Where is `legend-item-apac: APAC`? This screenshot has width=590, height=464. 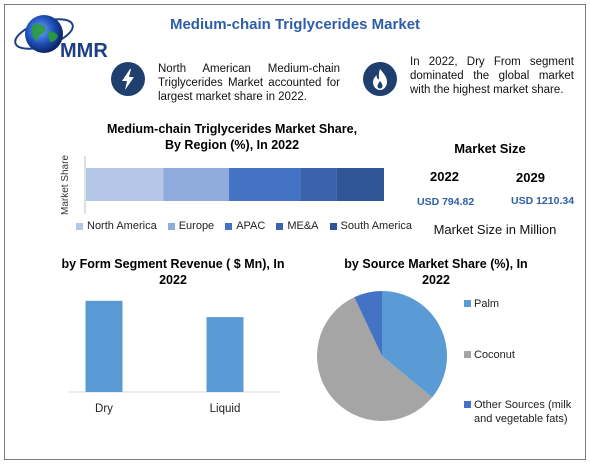 legend-item-apac: APAC is located at coordinates (245, 226).